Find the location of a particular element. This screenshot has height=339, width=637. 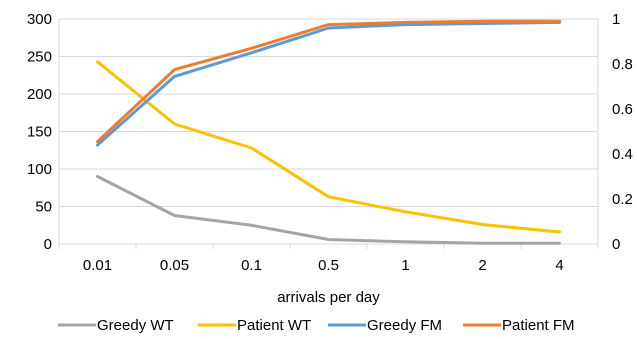

x-axis-title: arrivals per day is located at coordinates (328, 297).